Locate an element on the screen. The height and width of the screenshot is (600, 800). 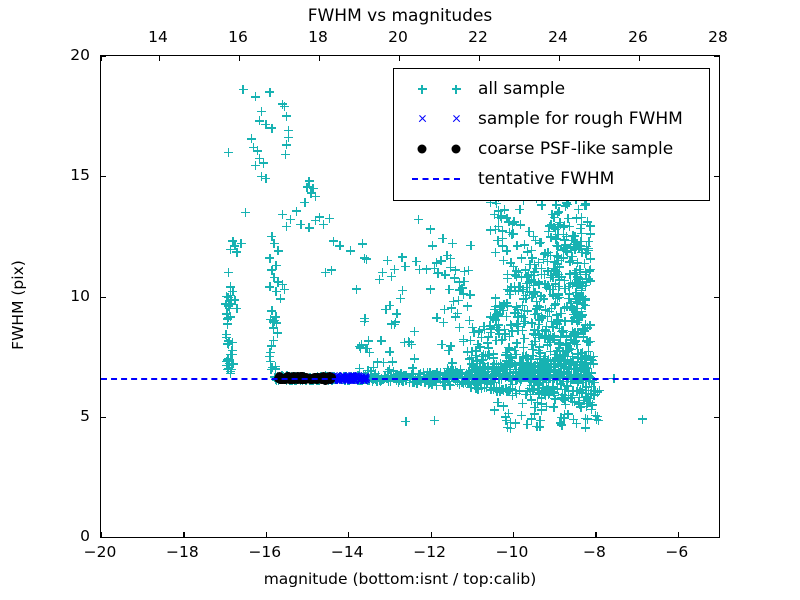
legend-item-all-sample: all sample is located at coordinates (551, 89).